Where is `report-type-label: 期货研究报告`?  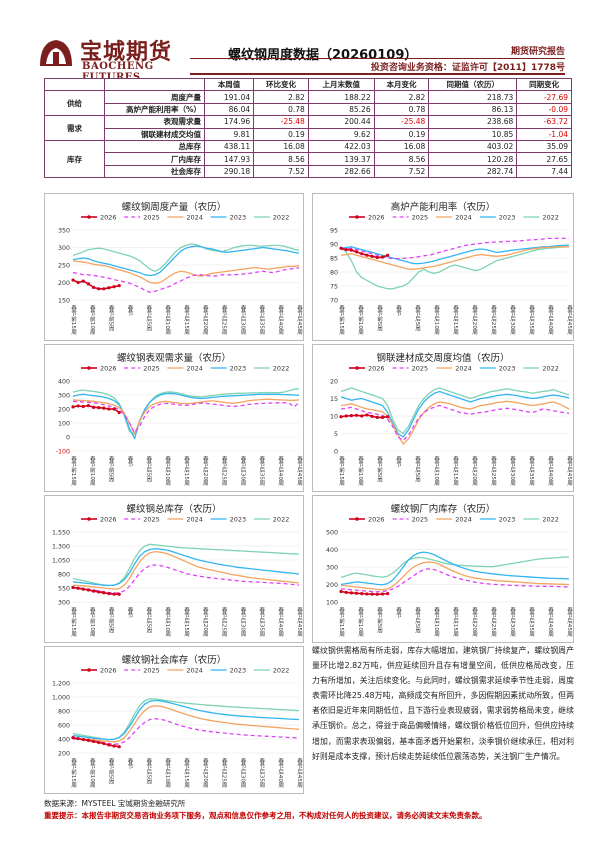 report-type-label: 期货研究报告 is located at coordinates (537, 52).